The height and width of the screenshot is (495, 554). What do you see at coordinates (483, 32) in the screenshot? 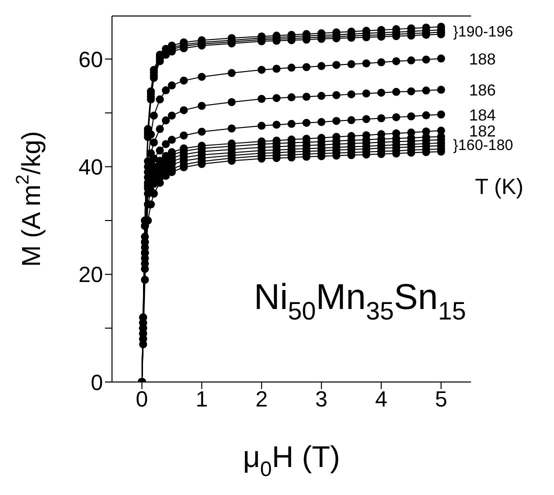
I see `annotation: }190-196` at bounding box center [483, 32].